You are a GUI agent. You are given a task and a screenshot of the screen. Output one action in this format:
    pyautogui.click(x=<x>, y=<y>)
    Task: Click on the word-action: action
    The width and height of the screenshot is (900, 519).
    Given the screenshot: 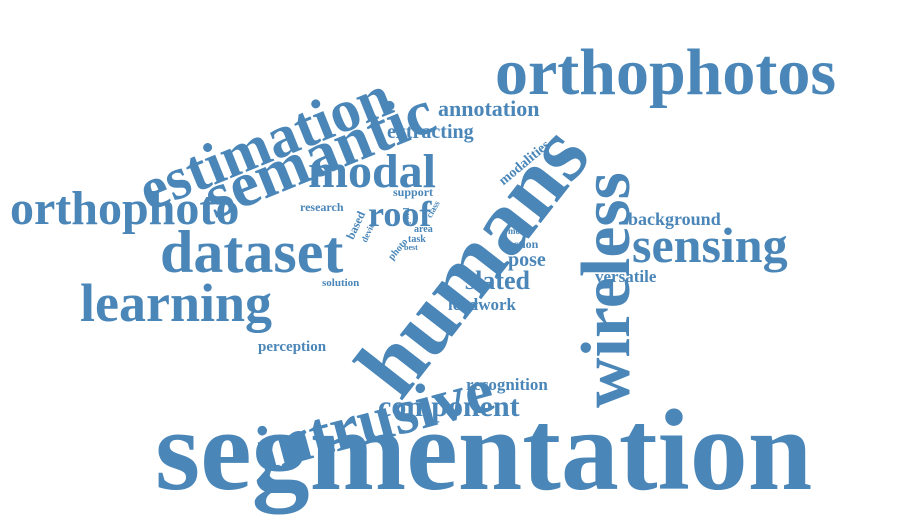 What is the action you would take?
    pyautogui.click(x=523, y=244)
    